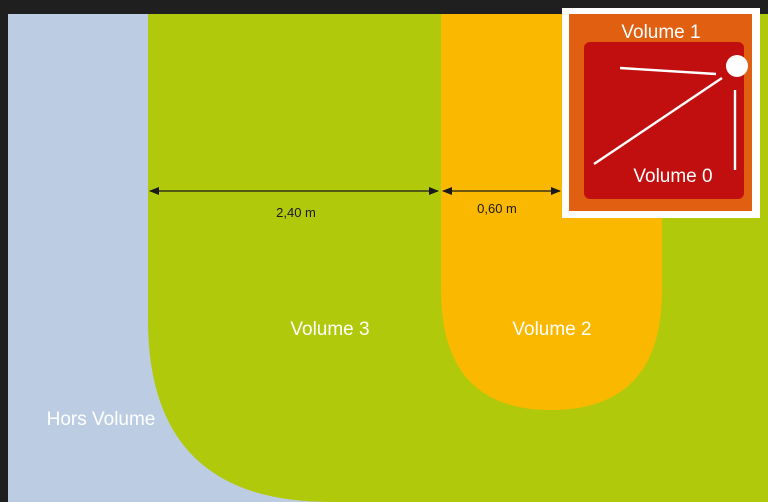 The width and height of the screenshot is (768, 502). What do you see at coordinates (668, 71) in the screenshot?
I see `shower-line-top` at bounding box center [668, 71].